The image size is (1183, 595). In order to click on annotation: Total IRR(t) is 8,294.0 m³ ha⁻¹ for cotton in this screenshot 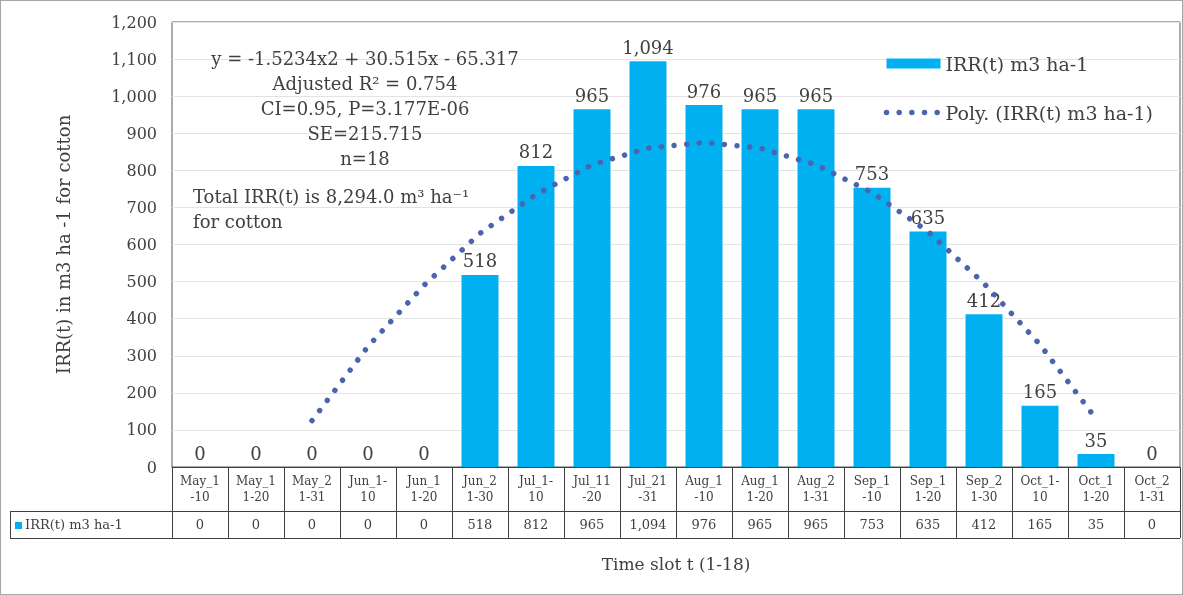, I will do `click(331, 209)`.